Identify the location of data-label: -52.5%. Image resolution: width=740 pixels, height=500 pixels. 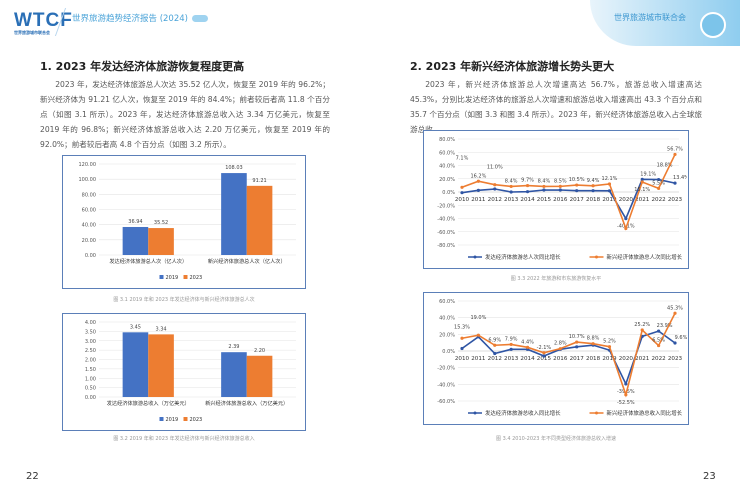
(626, 403).